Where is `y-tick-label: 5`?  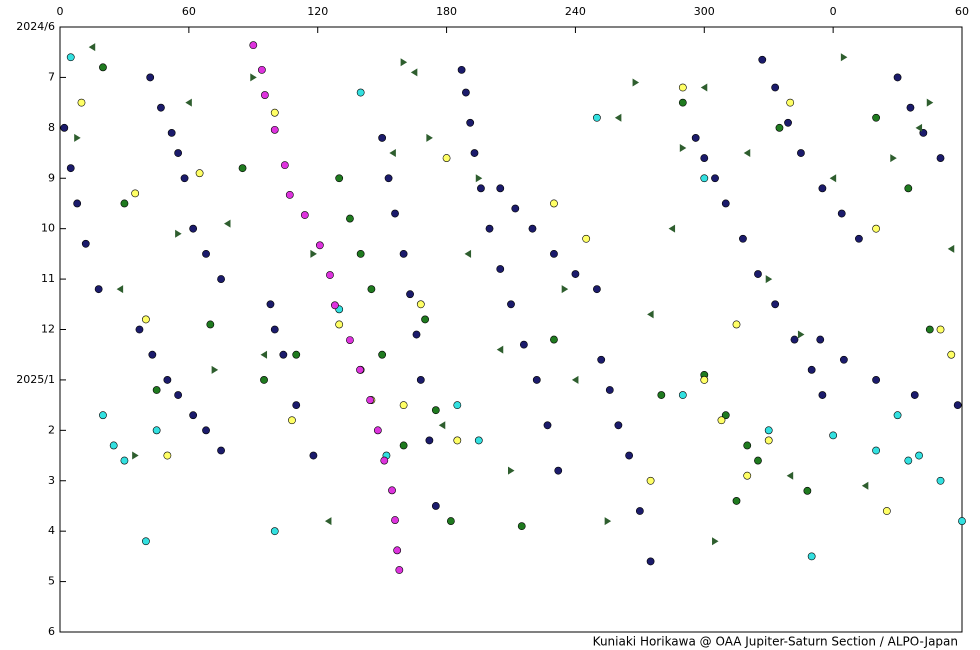
y-tick-label: 5 is located at coordinates (51, 581).